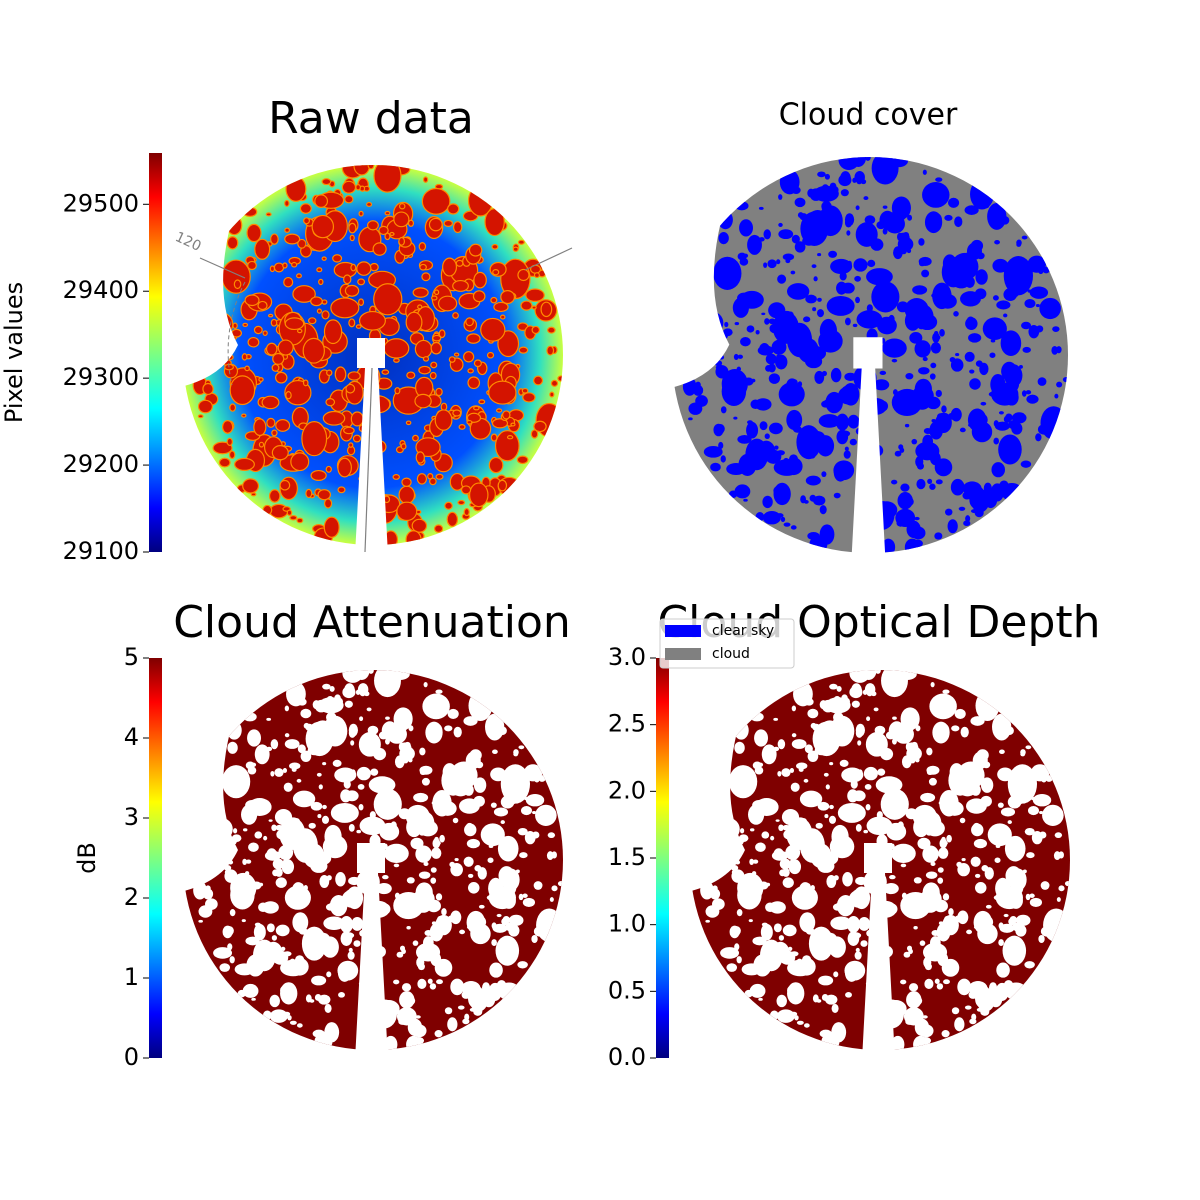  What do you see at coordinates (627, 990) in the screenshot?
I see `tick-label: 0.5` at bounding box center [627, 990].